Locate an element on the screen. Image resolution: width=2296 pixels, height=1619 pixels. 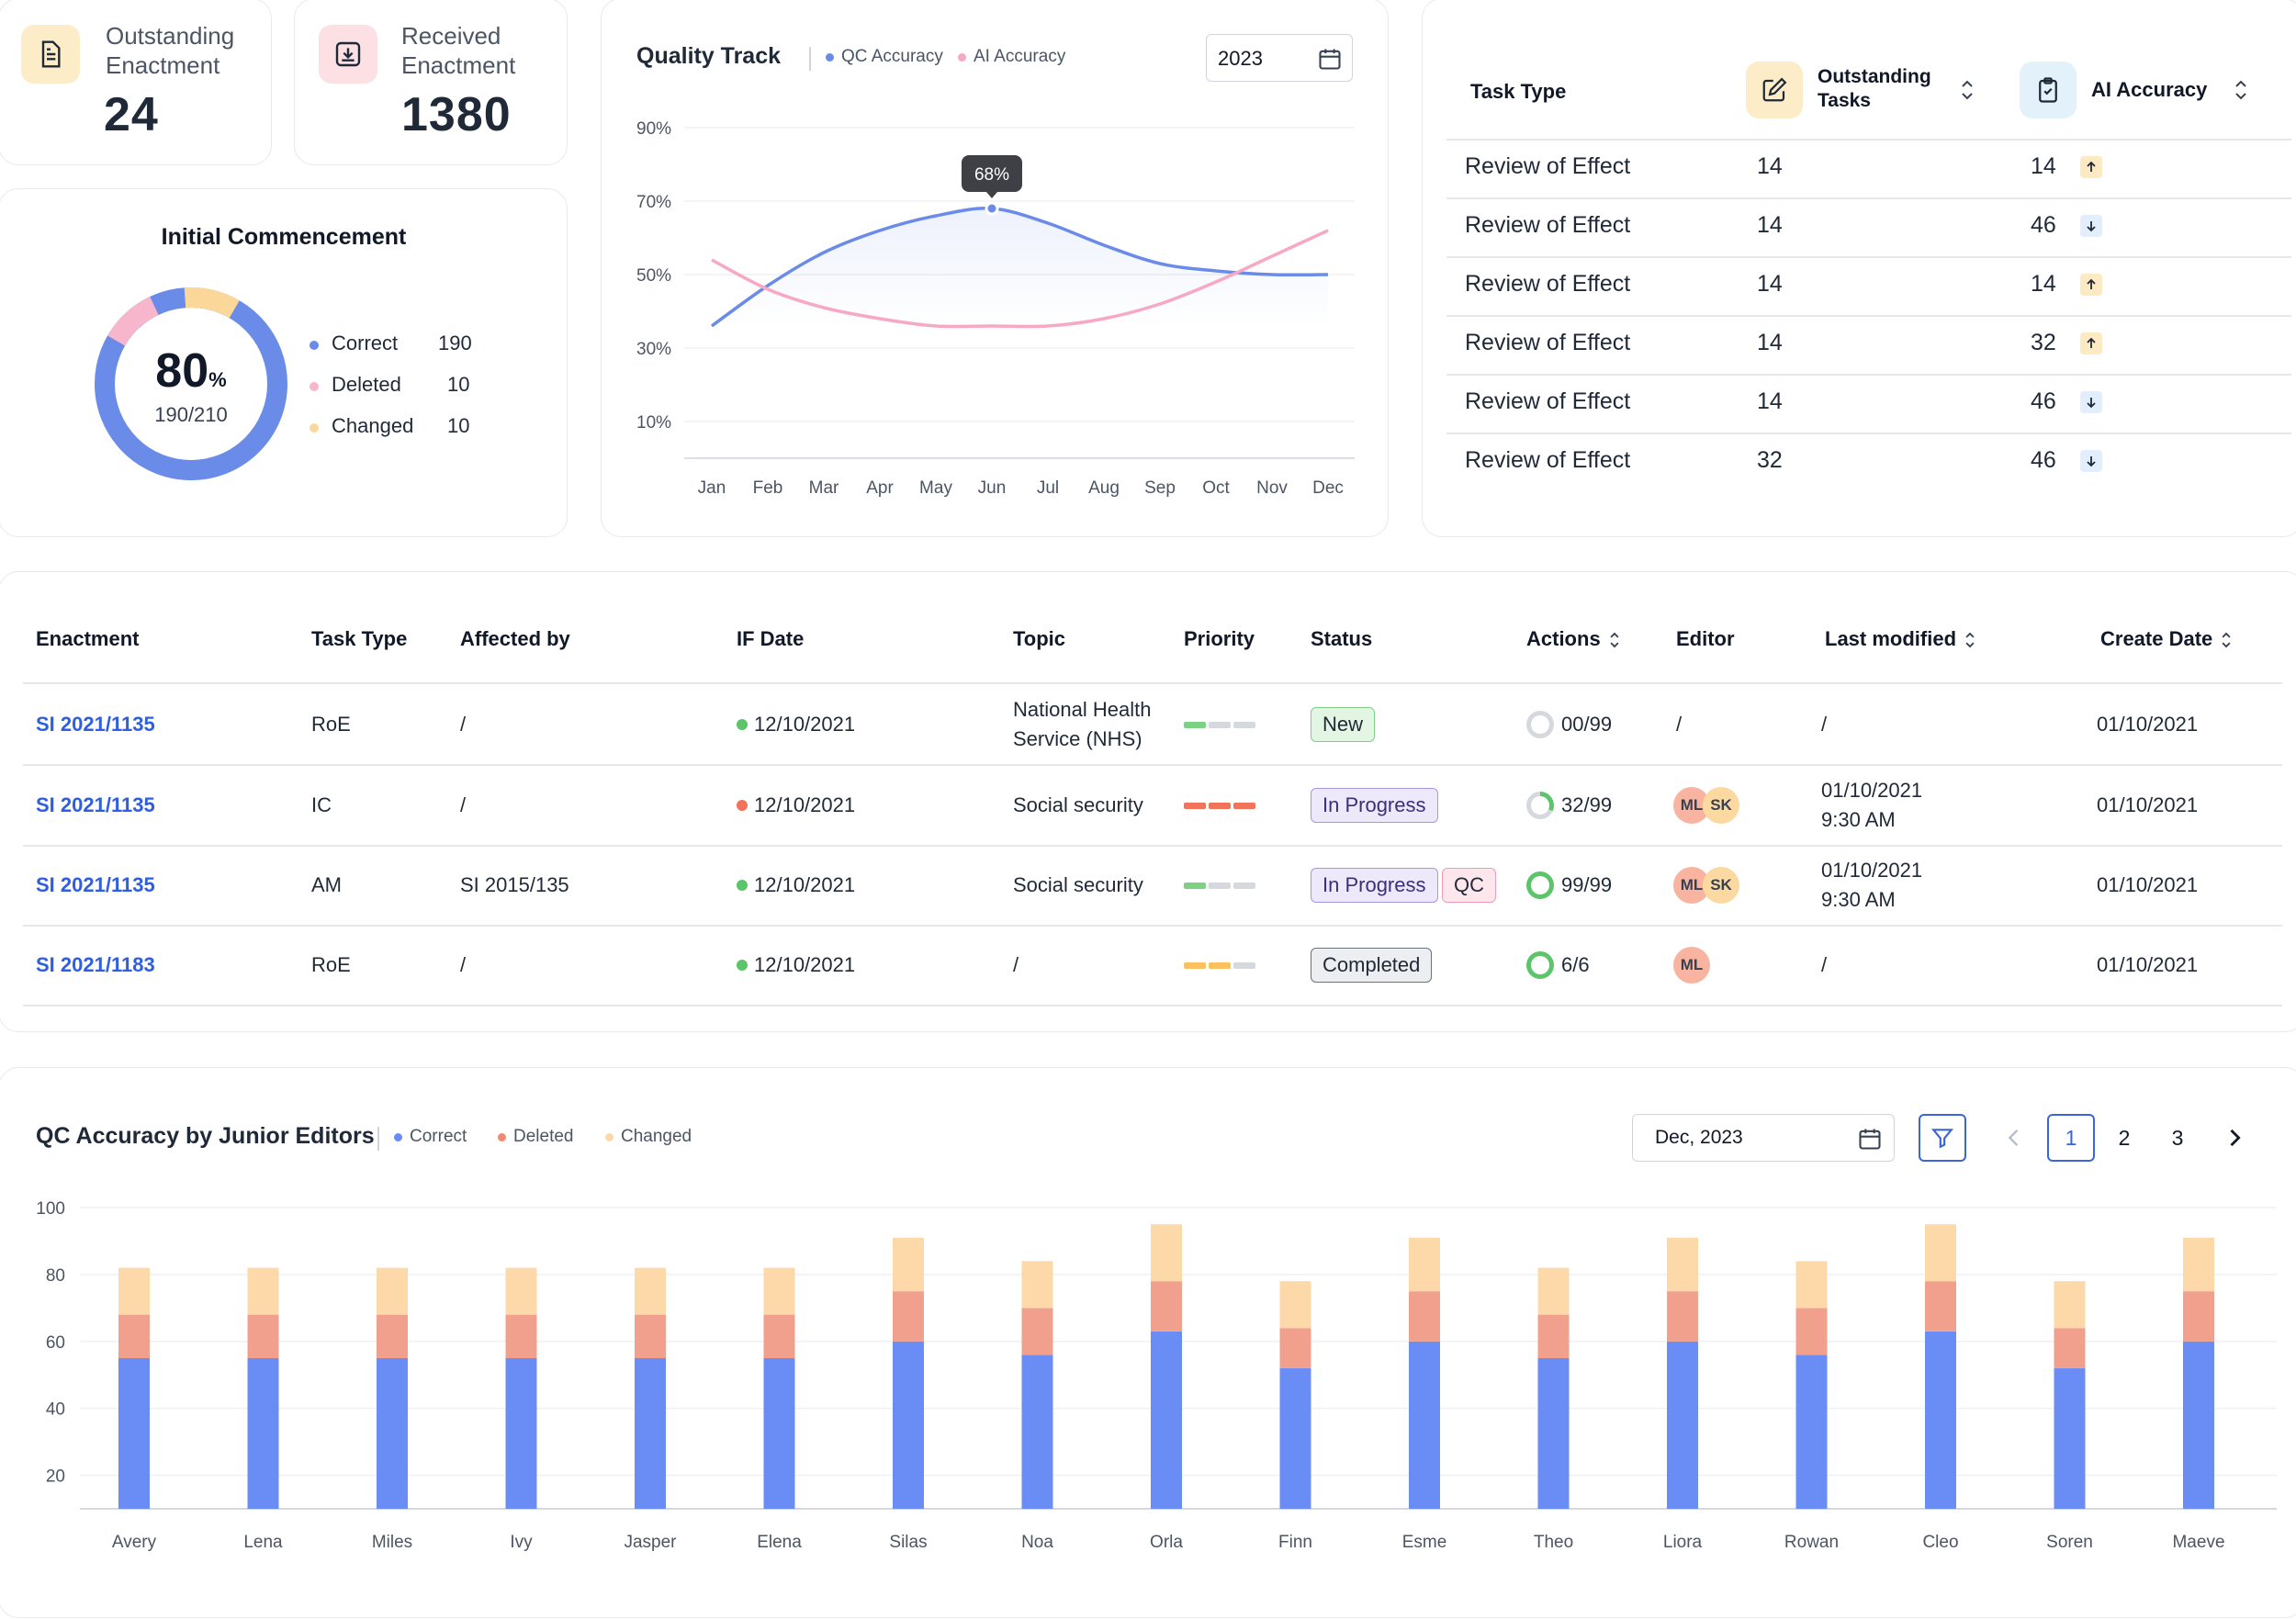
year-picker: 2023 is located at coordinates (1279, 58).